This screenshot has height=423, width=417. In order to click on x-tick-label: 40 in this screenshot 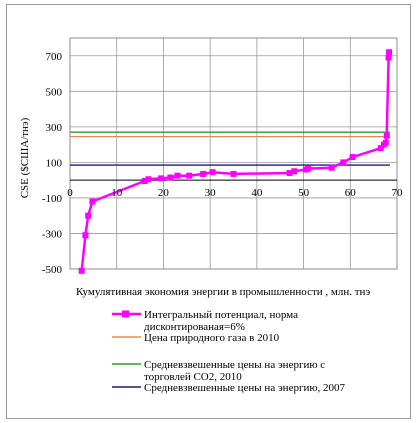, I will do `click(257, 193)`.